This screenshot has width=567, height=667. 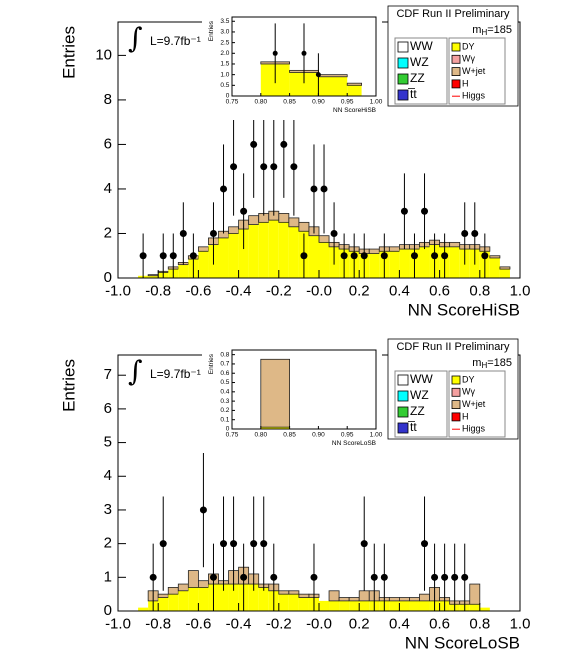 I want to click on y-tick-label: 0.8, so click(x=224, y=354).